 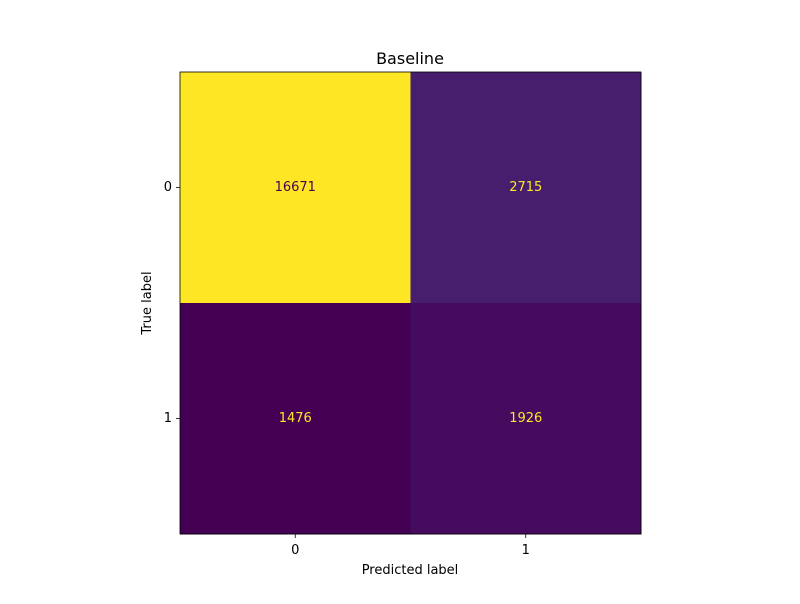 I want to click on x-tick-label-1: 1, so click(x=526, y=550).